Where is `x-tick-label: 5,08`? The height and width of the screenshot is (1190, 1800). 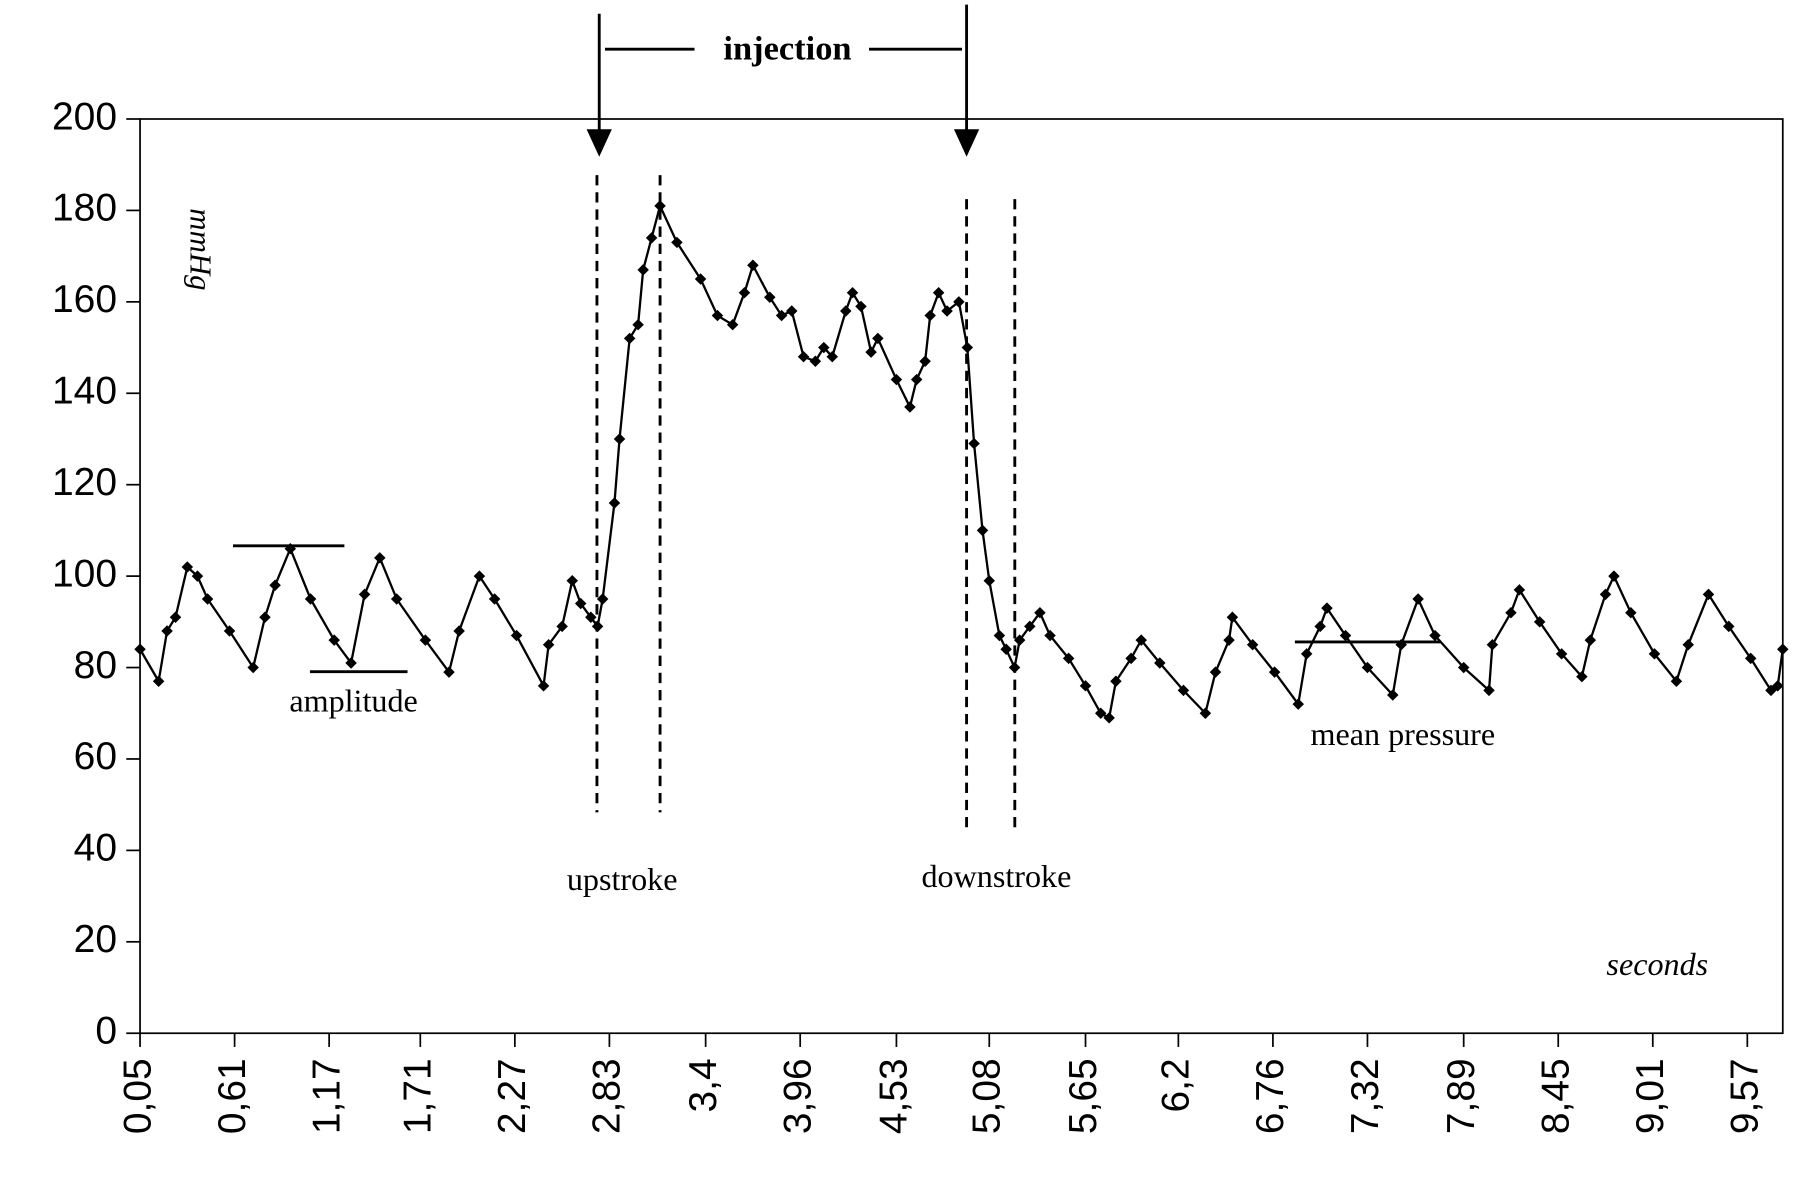
x-tick-label: 5,08 is located at coordinates (987, 1096).